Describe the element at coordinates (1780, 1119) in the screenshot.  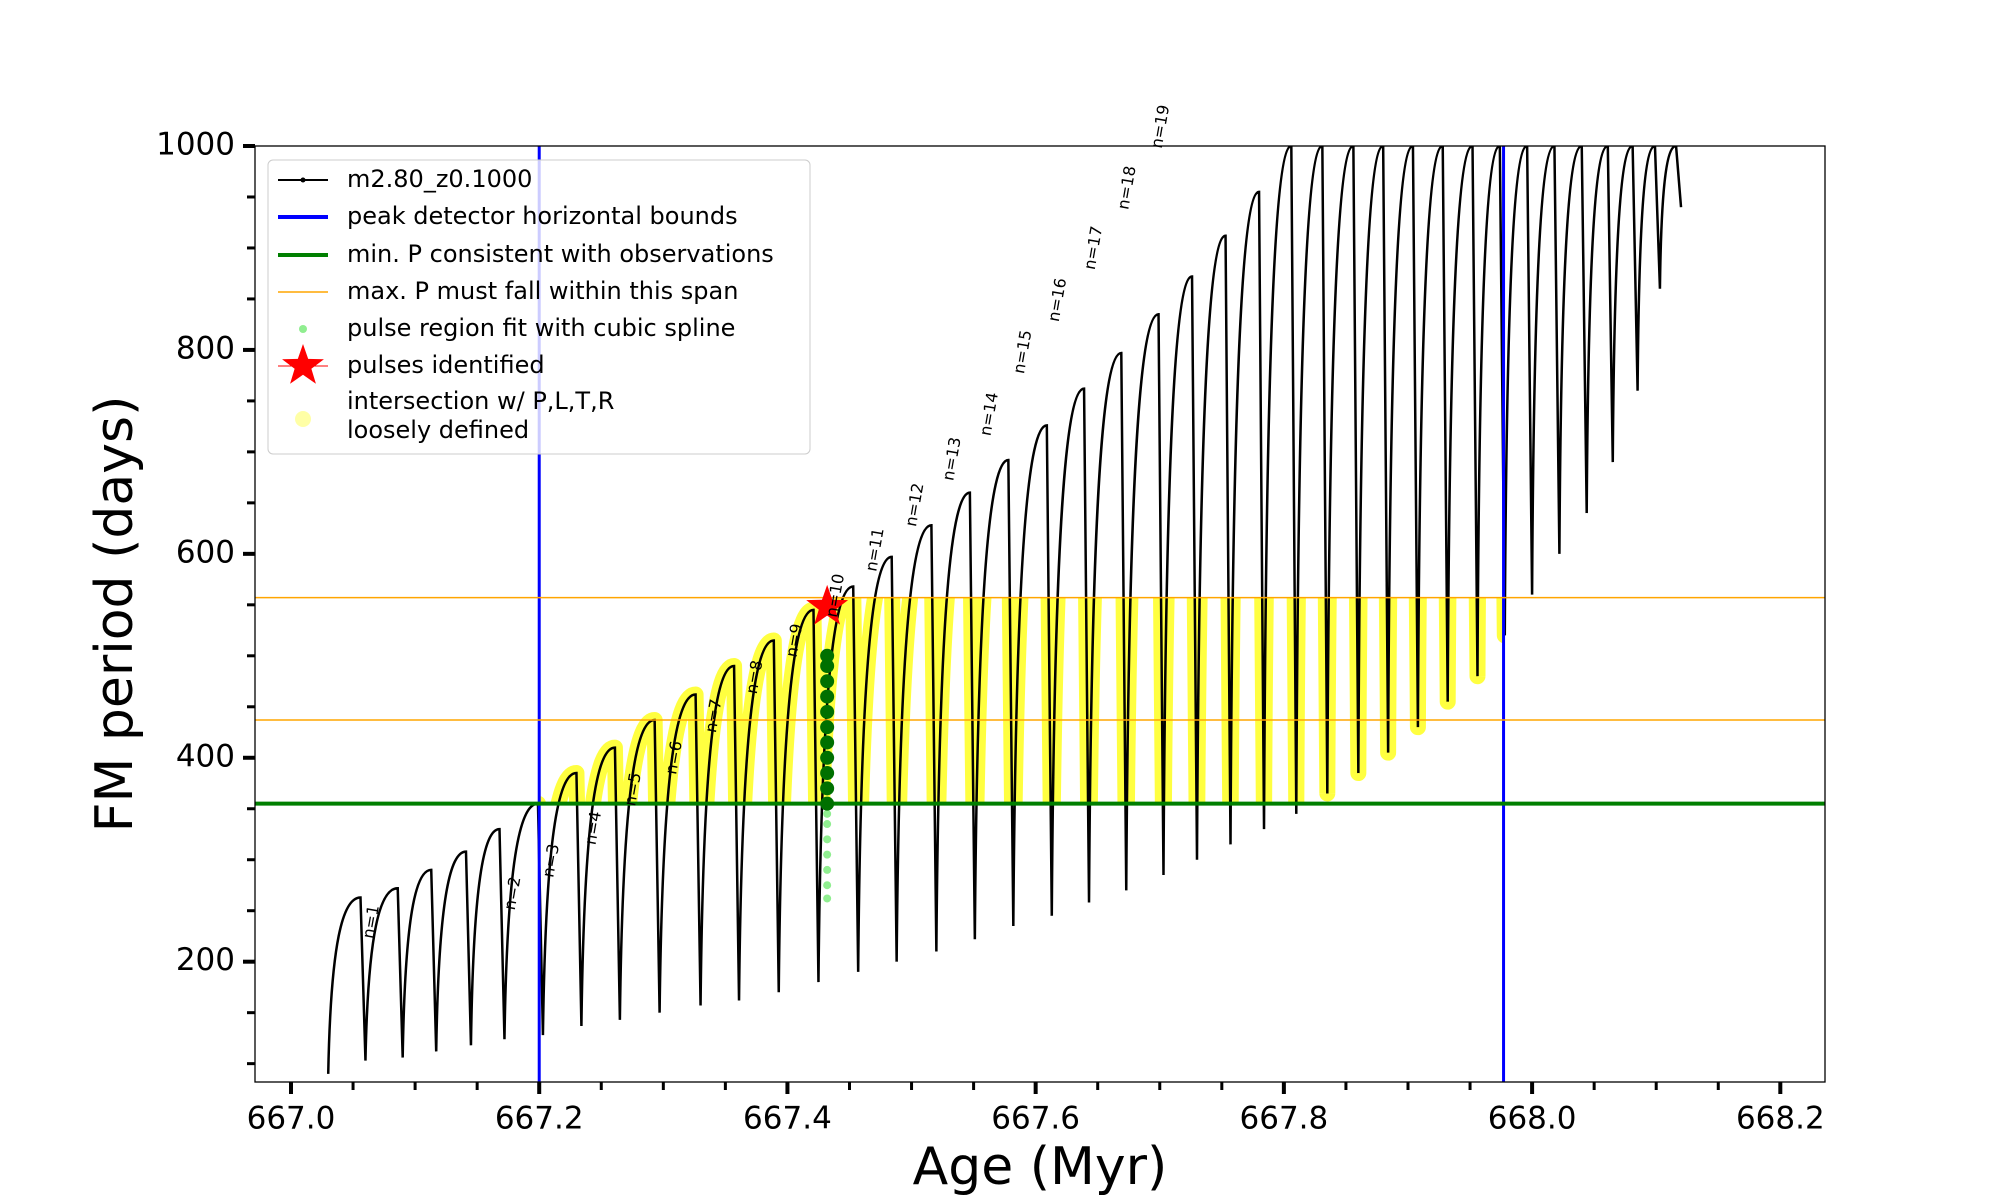
I see `x-tick-label: 668.2` at that location.